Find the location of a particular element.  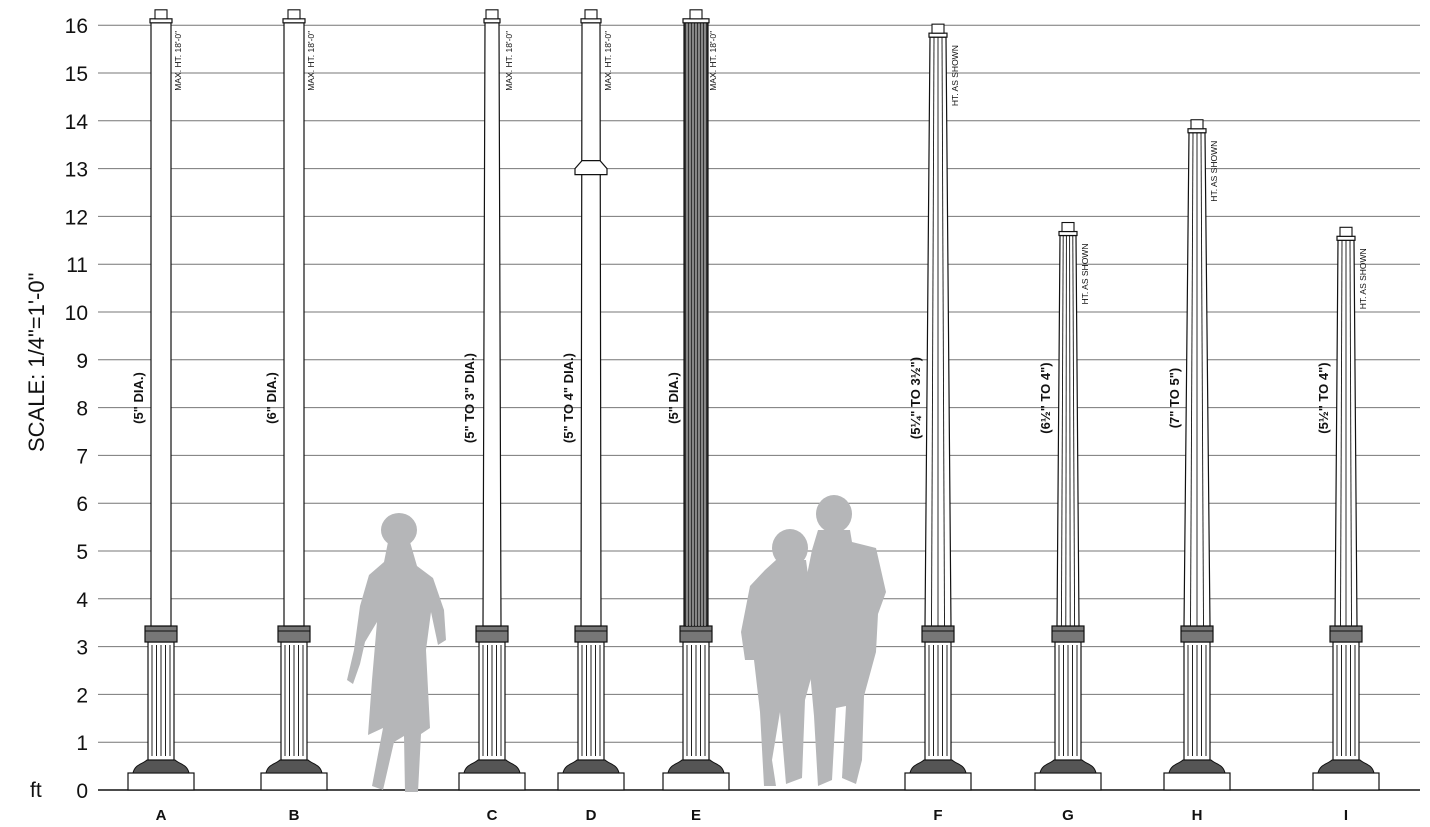

pole-diameter-label: (5½" TO 4") is located at coordinates (1323, 397).